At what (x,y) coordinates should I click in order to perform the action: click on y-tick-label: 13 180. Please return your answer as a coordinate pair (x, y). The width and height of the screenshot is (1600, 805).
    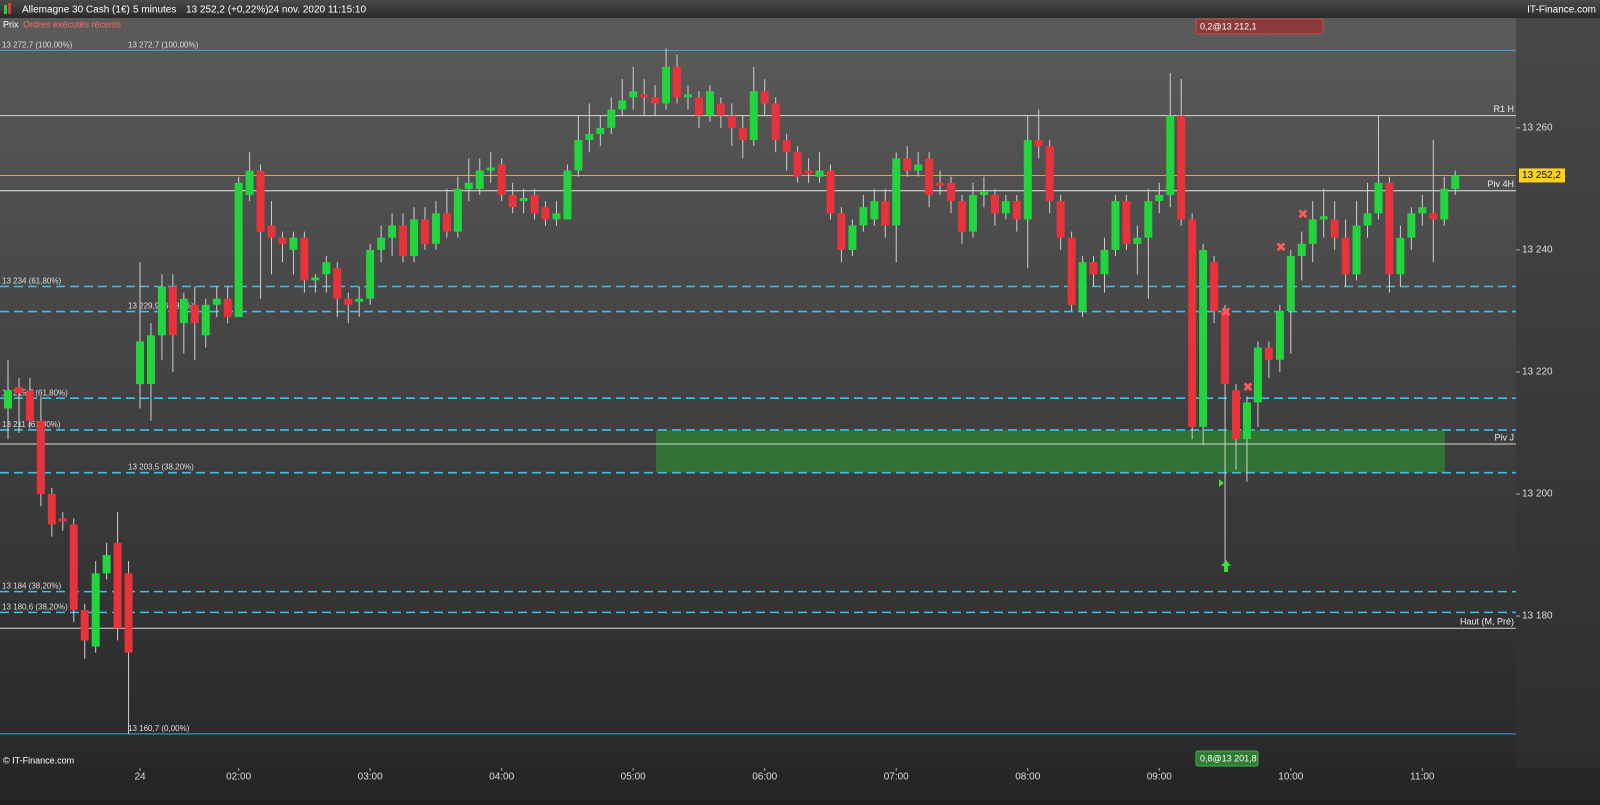
    Looking at the image, I should click on (1537, 616).